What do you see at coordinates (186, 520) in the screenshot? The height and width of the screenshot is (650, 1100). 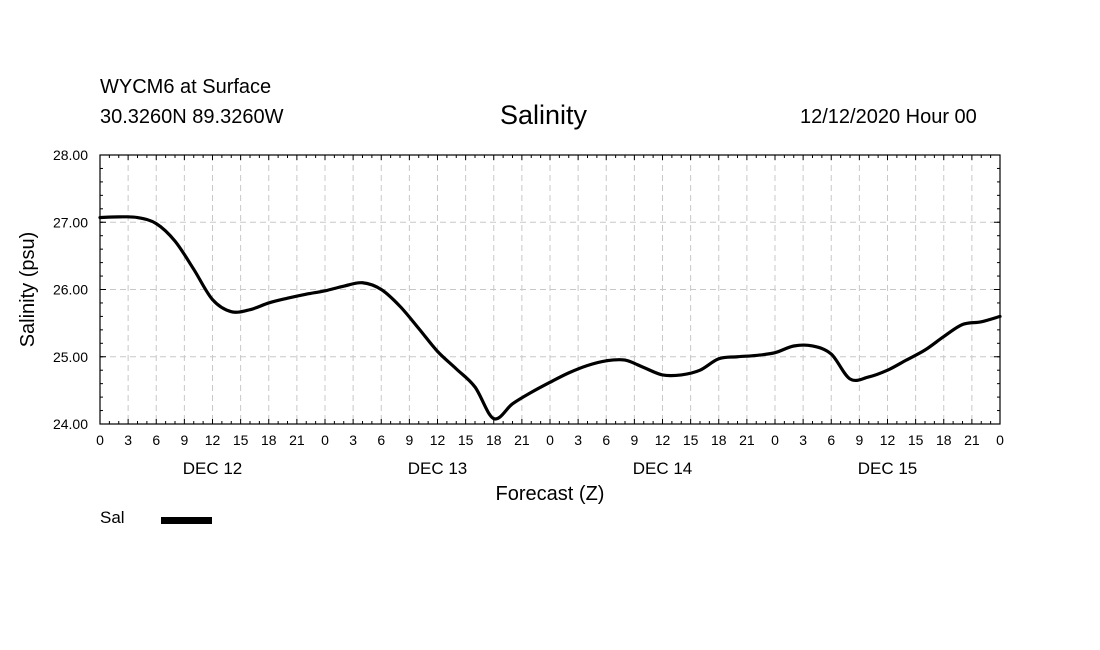 I see `legend-swatch` at bounding box center [186, 520].